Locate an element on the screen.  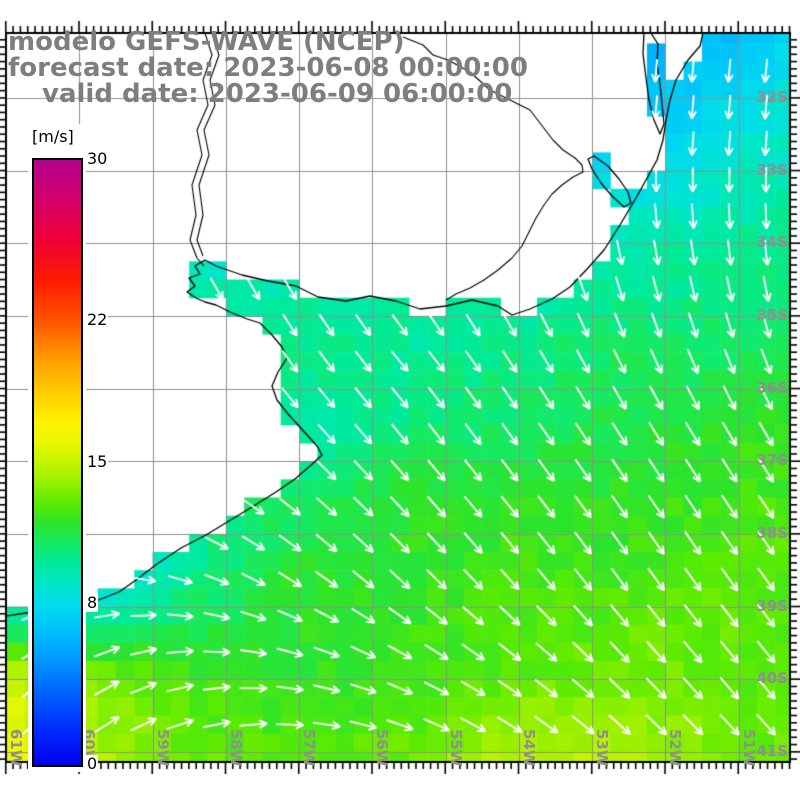
lat-label-32S: 32S is located at coordinates (772, 96).